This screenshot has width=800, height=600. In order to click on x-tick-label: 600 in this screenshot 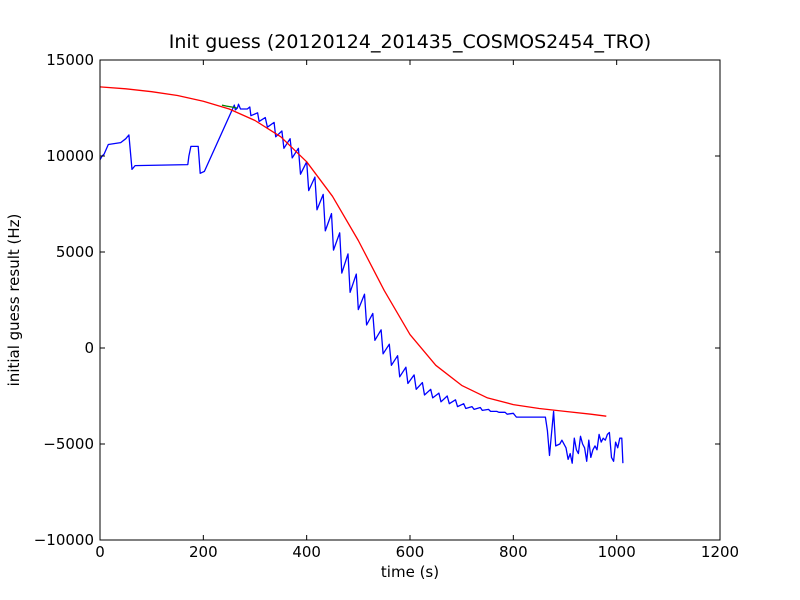, I will do `click(410, 552)`.